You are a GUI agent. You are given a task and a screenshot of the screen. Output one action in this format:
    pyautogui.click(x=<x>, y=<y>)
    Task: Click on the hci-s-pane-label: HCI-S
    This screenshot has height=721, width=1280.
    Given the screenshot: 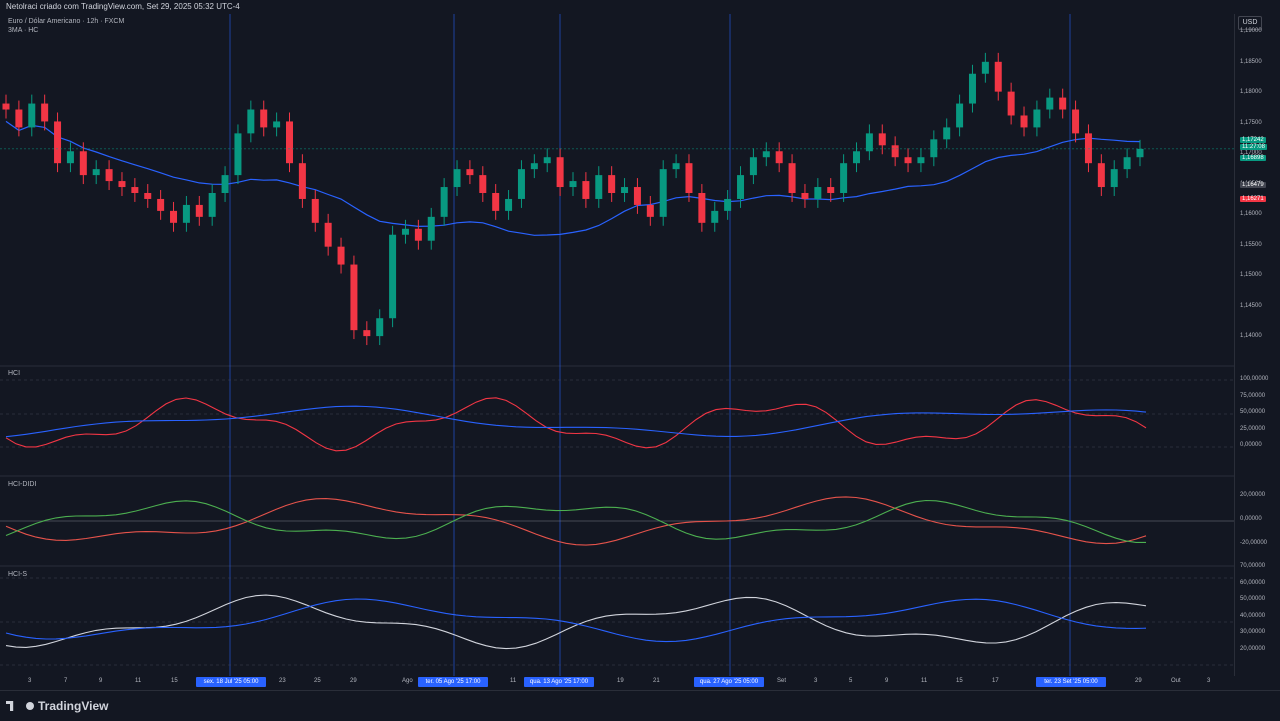 What is the action you would take?
    pyautogui.click(x=18, y=574)
    